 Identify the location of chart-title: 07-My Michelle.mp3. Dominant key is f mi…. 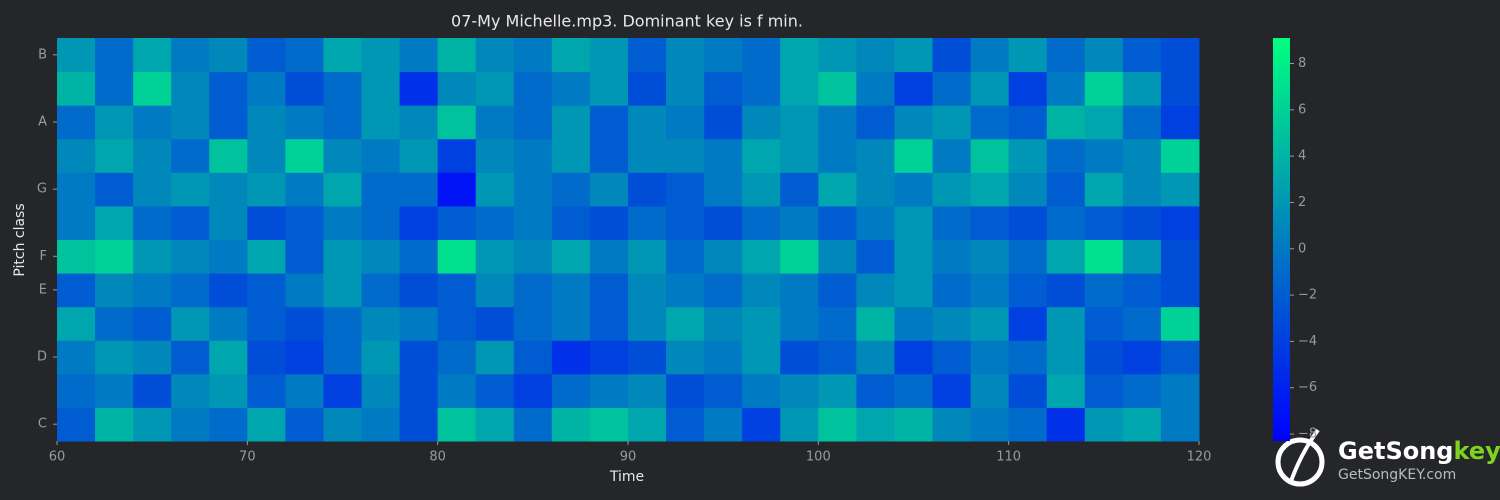
(627, 21).